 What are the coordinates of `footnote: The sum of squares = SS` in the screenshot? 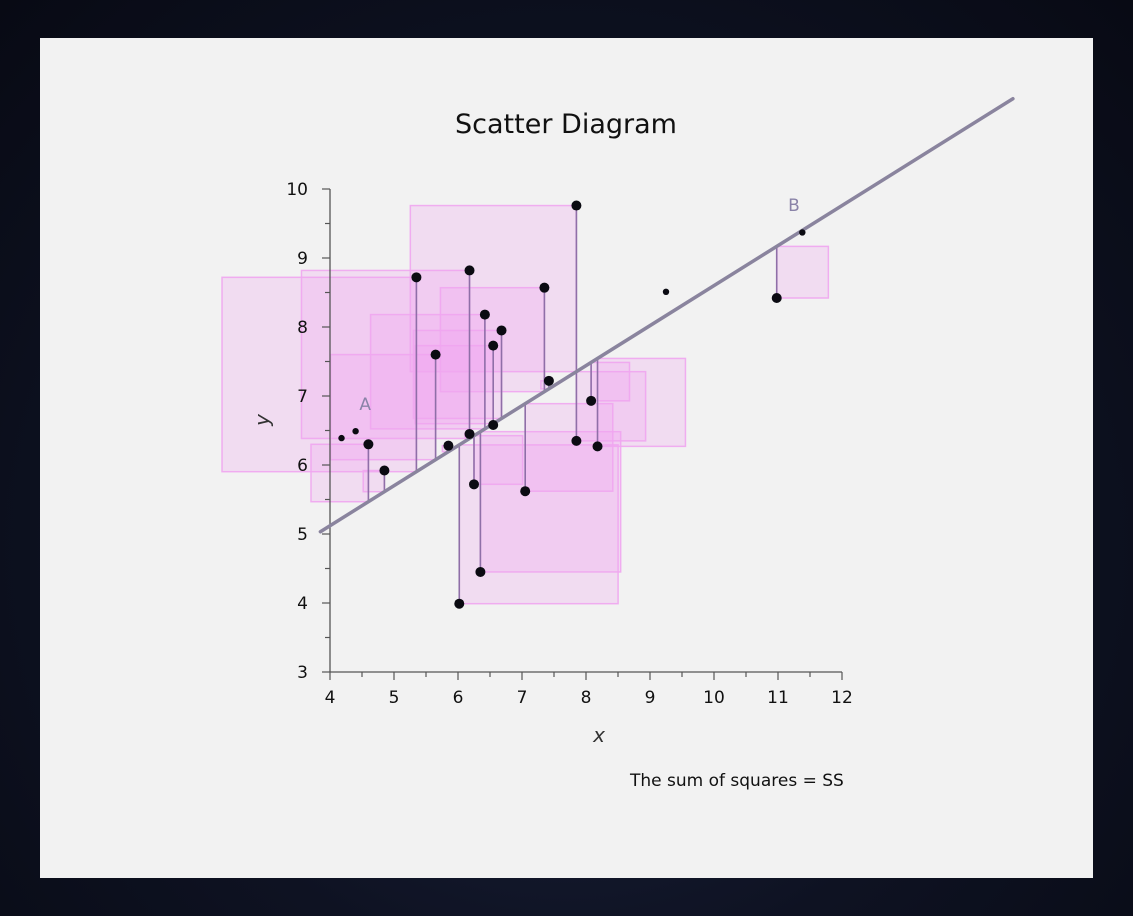 It's located at (736, 781).